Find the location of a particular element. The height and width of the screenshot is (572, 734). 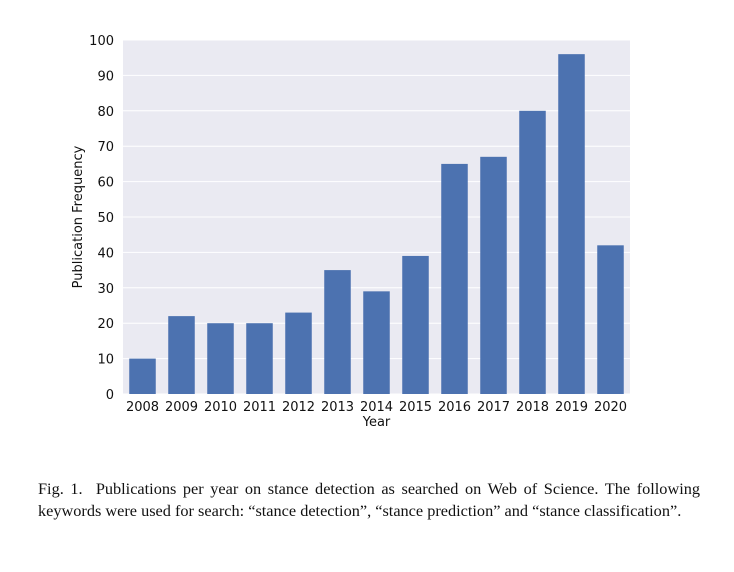

y-axis-label: Publication Frequency is located at coordinates (78, 216).